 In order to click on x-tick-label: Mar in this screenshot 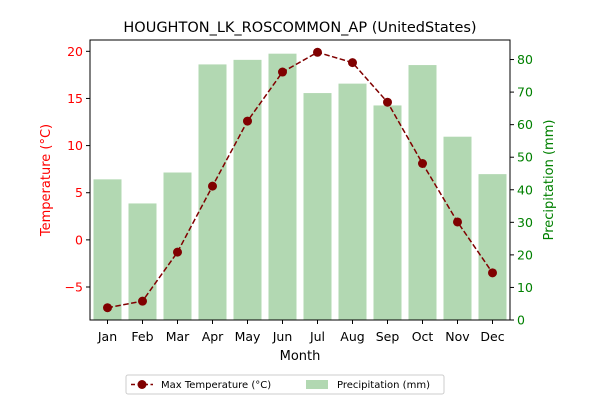, I will do `click(178, 336)`.